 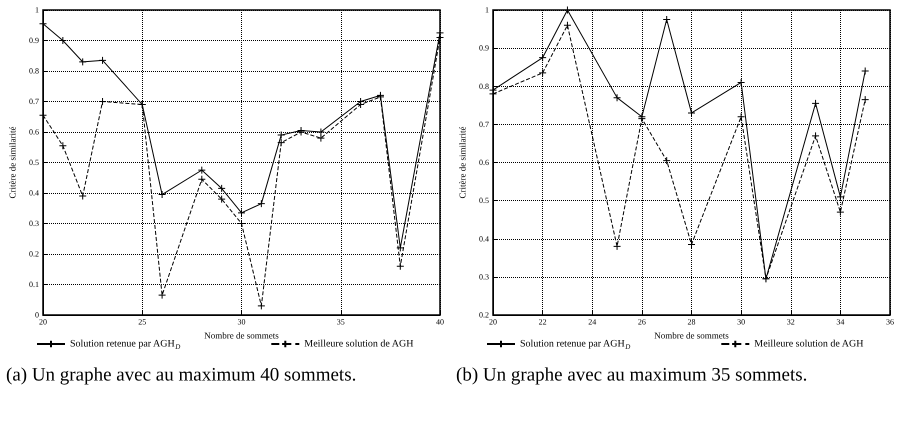 What do you see at coordinates (542, 322) in the screenshot?
I see `x-tick-label: 22` at bounding box center [542, 322].